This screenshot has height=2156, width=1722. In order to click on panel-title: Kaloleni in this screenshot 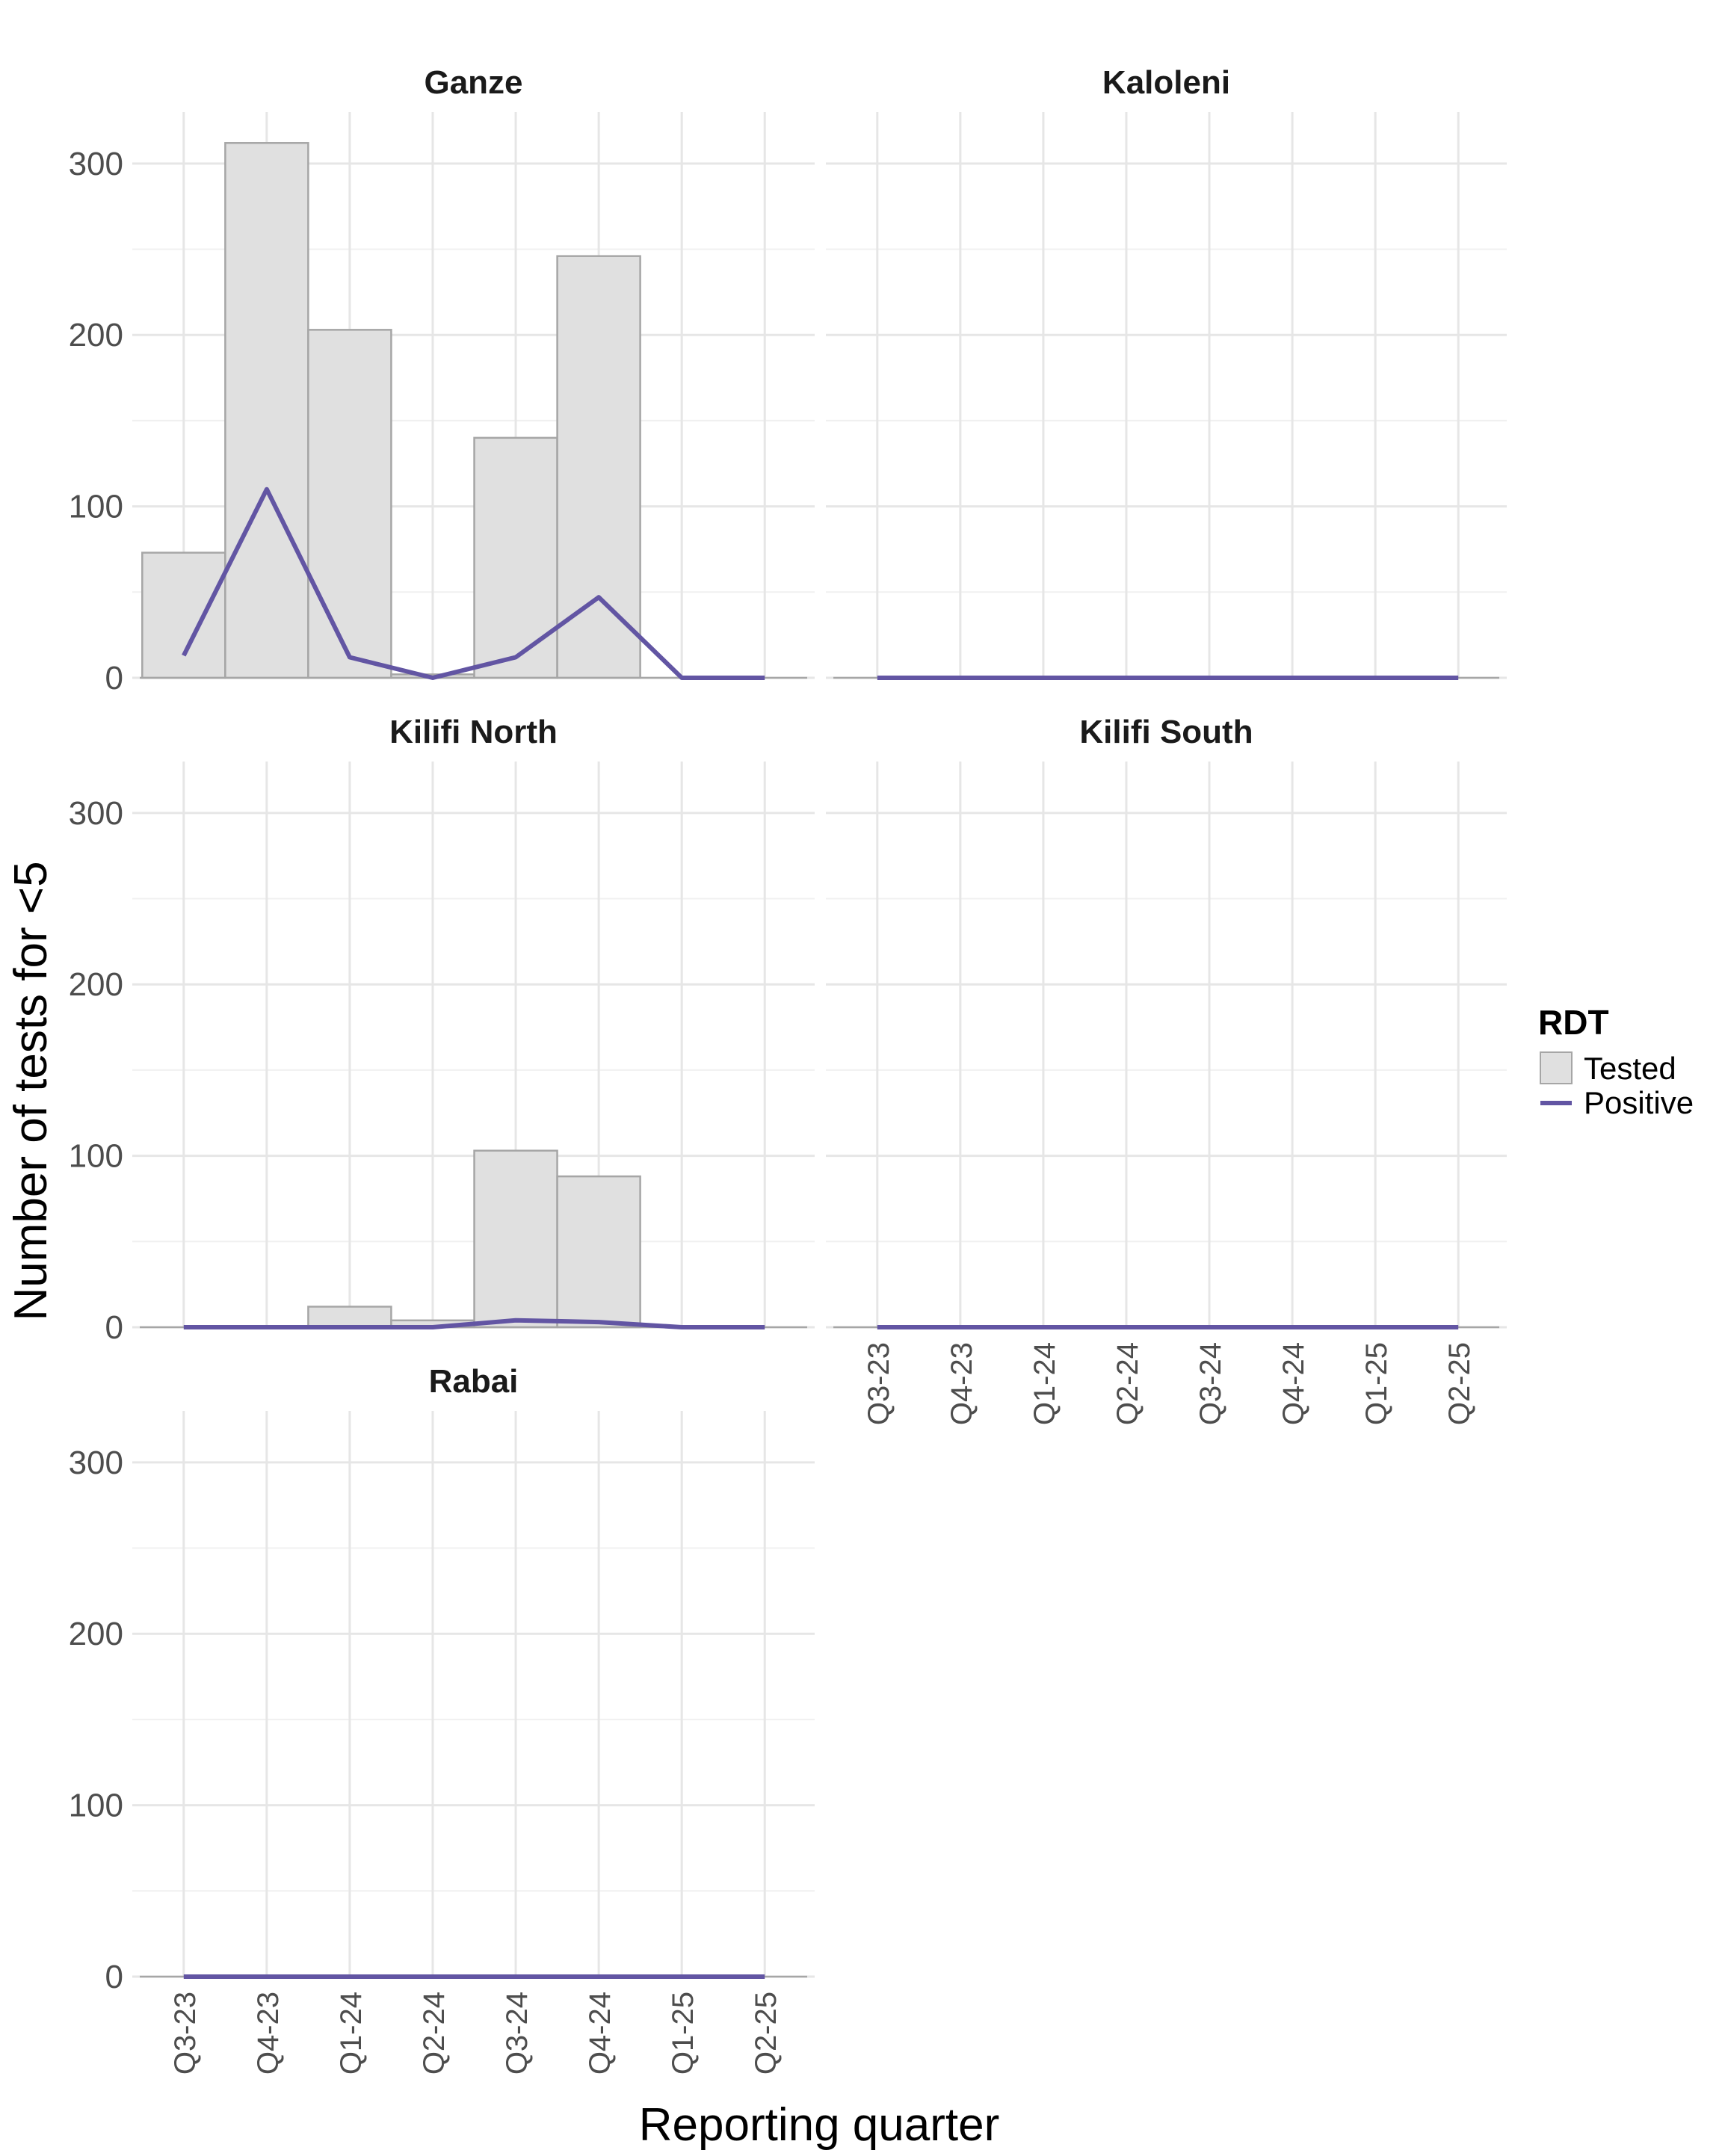, I will do `click(1166, 82)`.